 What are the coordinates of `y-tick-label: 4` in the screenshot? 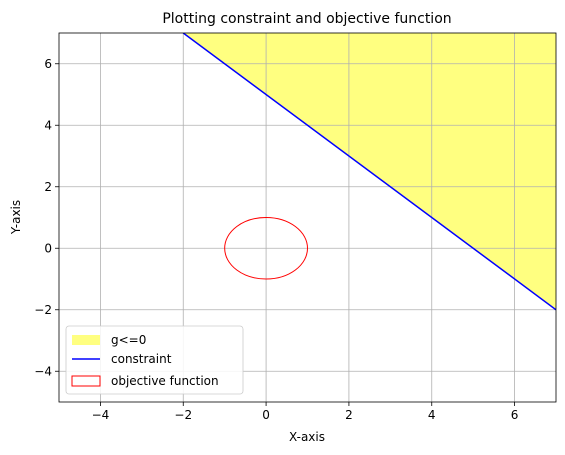 It's located at (48, 125).